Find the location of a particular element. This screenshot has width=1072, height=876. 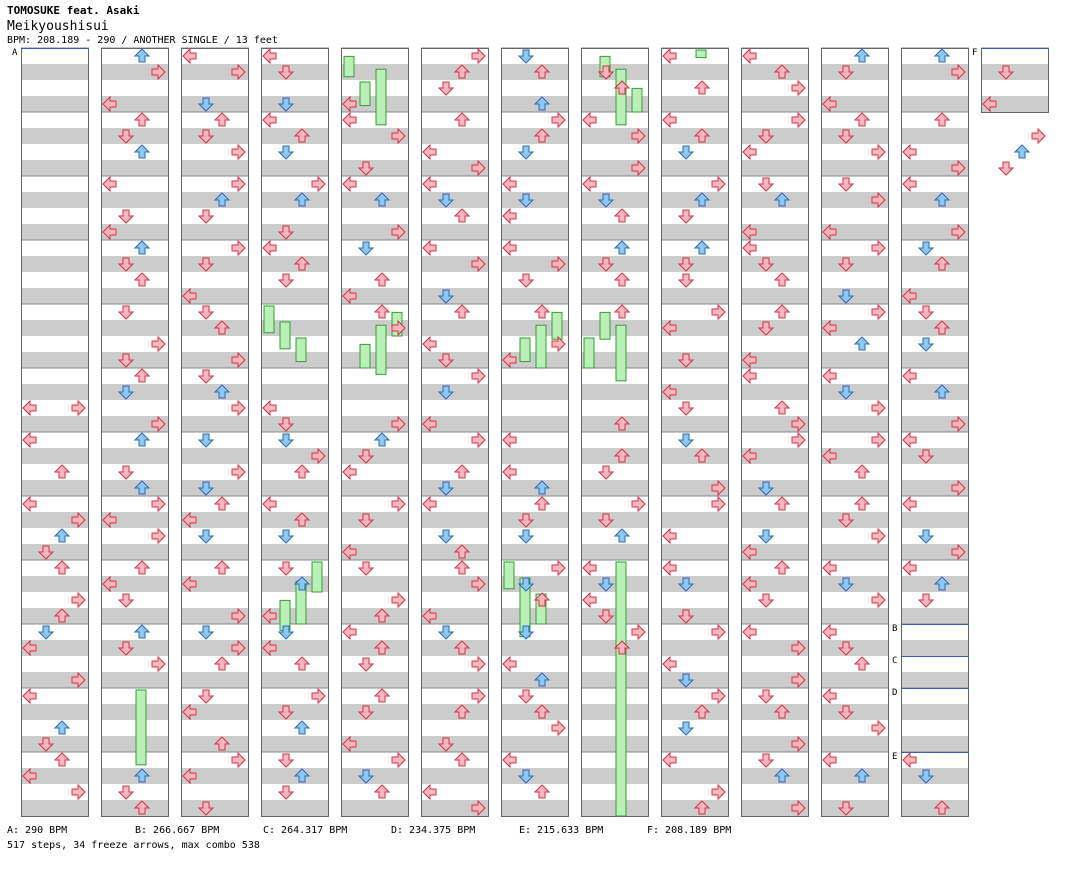

chart-column-frame is located at coordinates (775, 432).